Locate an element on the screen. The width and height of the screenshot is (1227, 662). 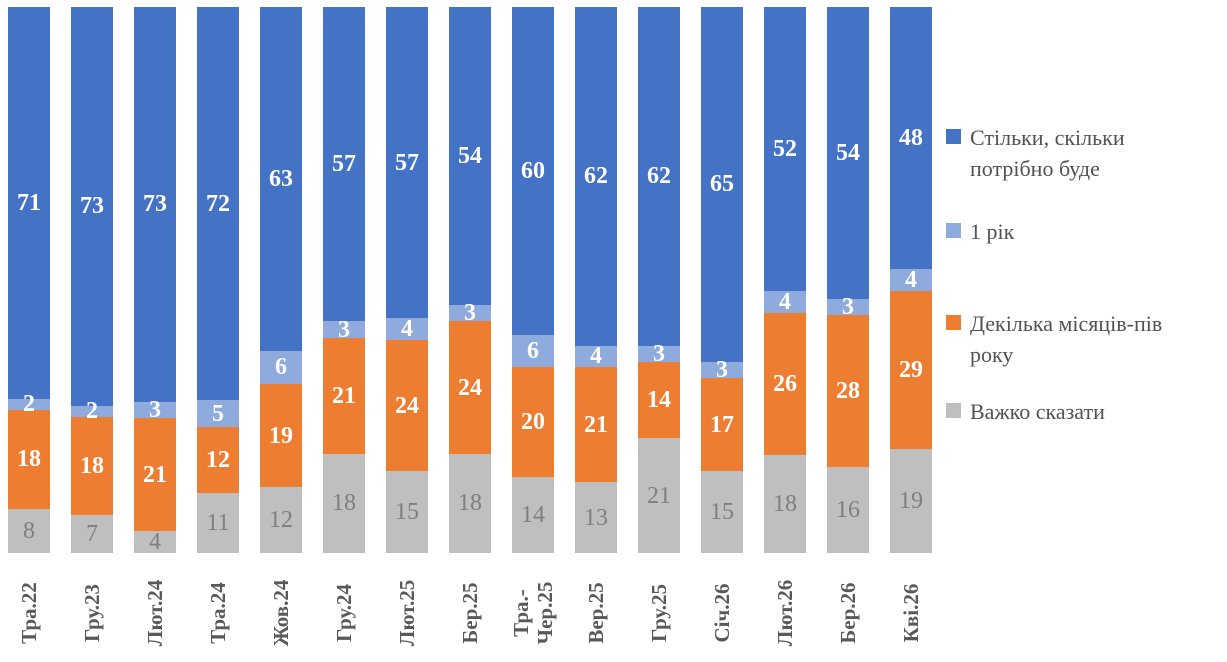
segment-value-label: 12 is located at coordinates (281, 520).